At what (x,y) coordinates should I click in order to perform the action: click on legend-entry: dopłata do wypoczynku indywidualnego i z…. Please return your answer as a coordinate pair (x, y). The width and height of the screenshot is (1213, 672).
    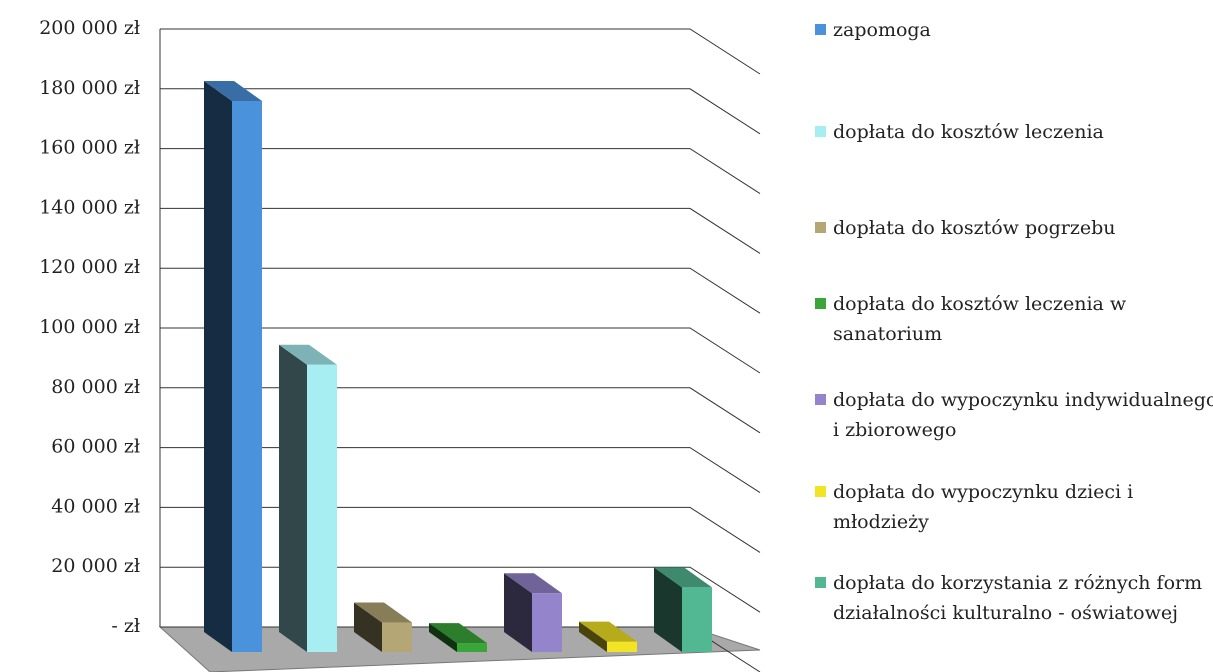
    Looking at the image, I should click on (1014, 415).